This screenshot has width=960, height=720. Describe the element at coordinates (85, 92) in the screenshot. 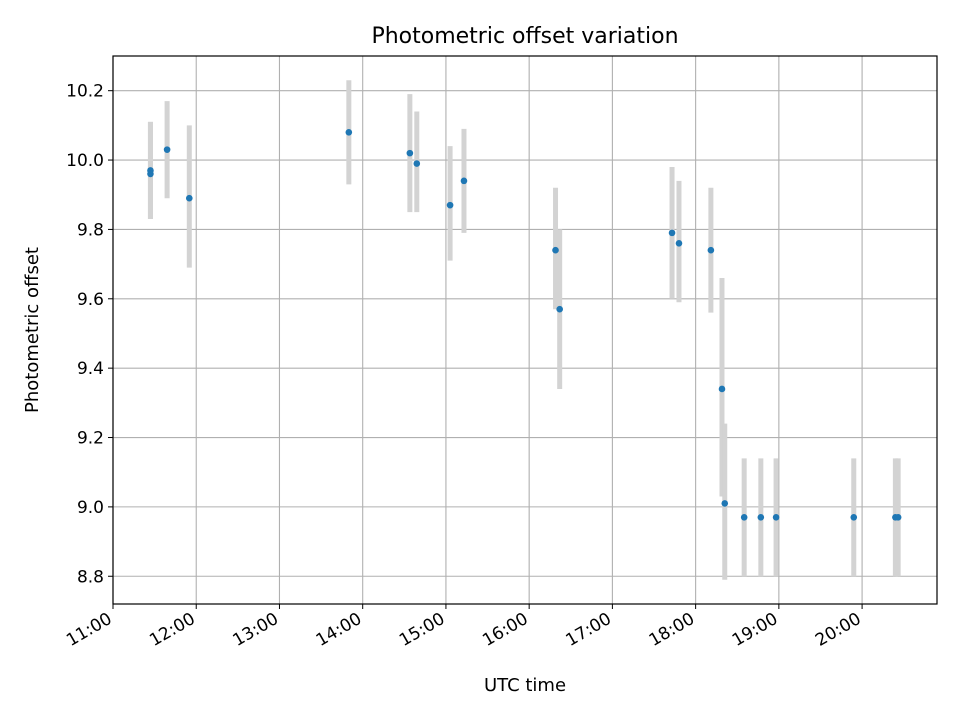

I see `y-tick-label: 10.2` at that location.